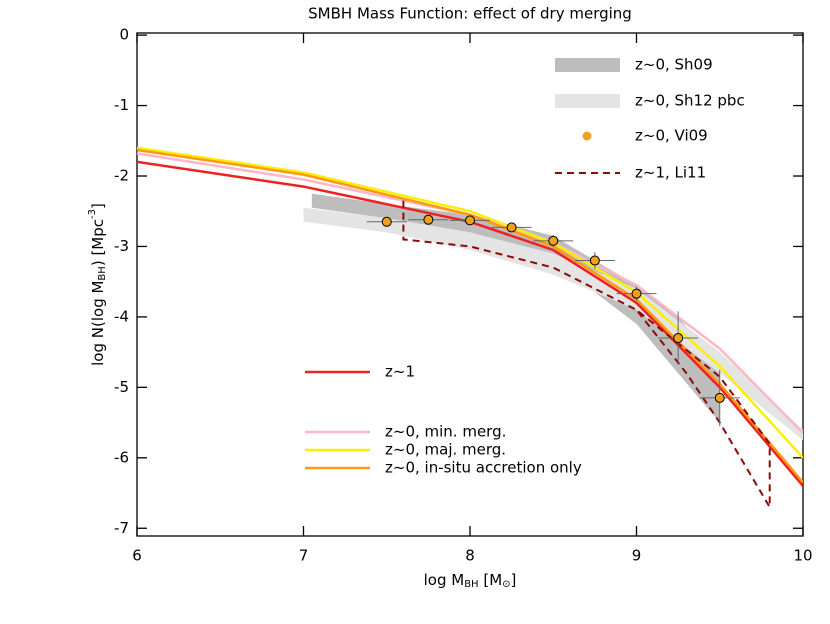 The height and width of the screenshot is (624, 830). What do you see at coordinates (802, 556) in the screenshot?
I see `x-tick-label: 10` at bounding box center [802, 556].